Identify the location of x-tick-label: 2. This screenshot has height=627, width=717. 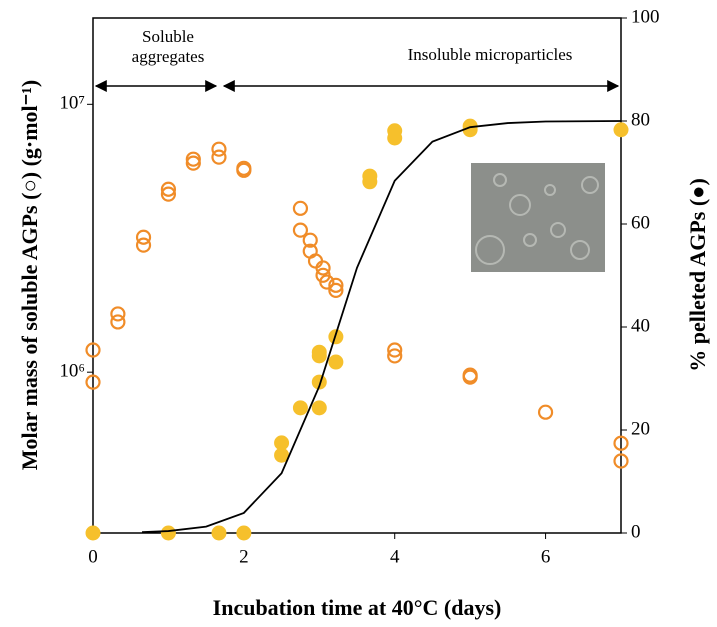
(244, 556).